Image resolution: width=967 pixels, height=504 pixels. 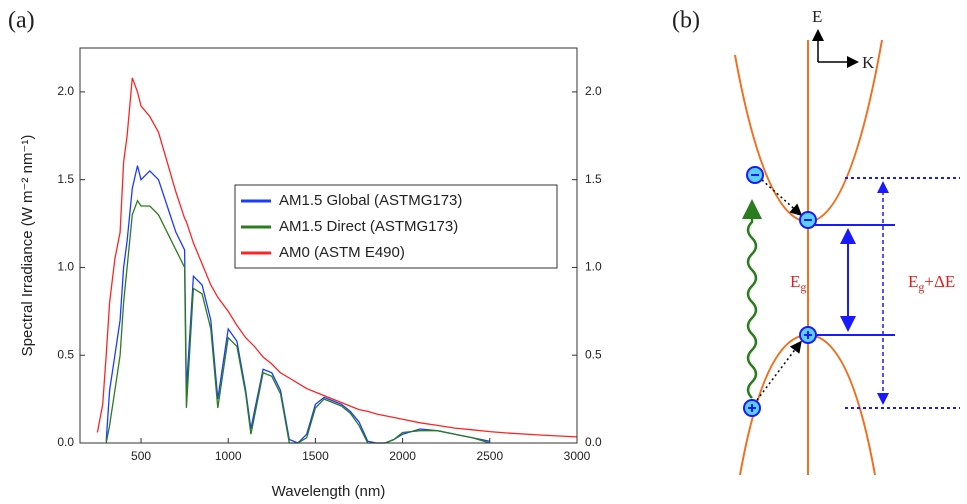 I want to click on y-tick-label: 2.0, so click(x=65, y=91).